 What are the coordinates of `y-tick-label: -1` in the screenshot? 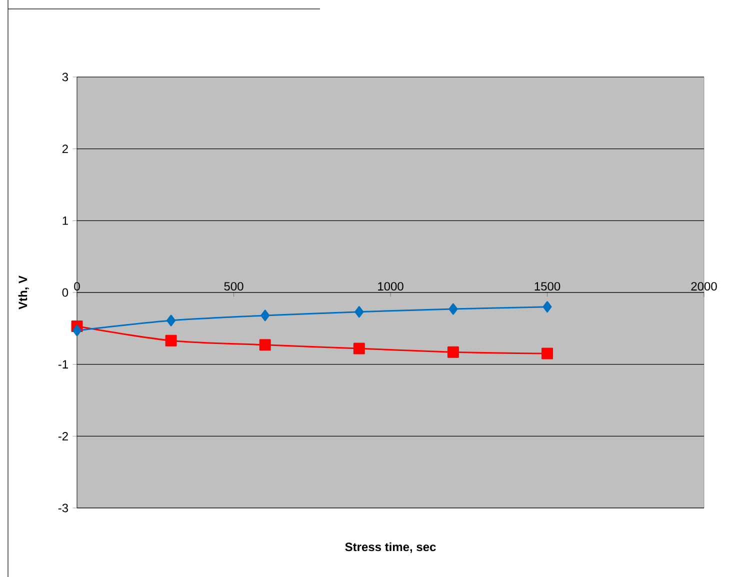 It's located at (63, 364).